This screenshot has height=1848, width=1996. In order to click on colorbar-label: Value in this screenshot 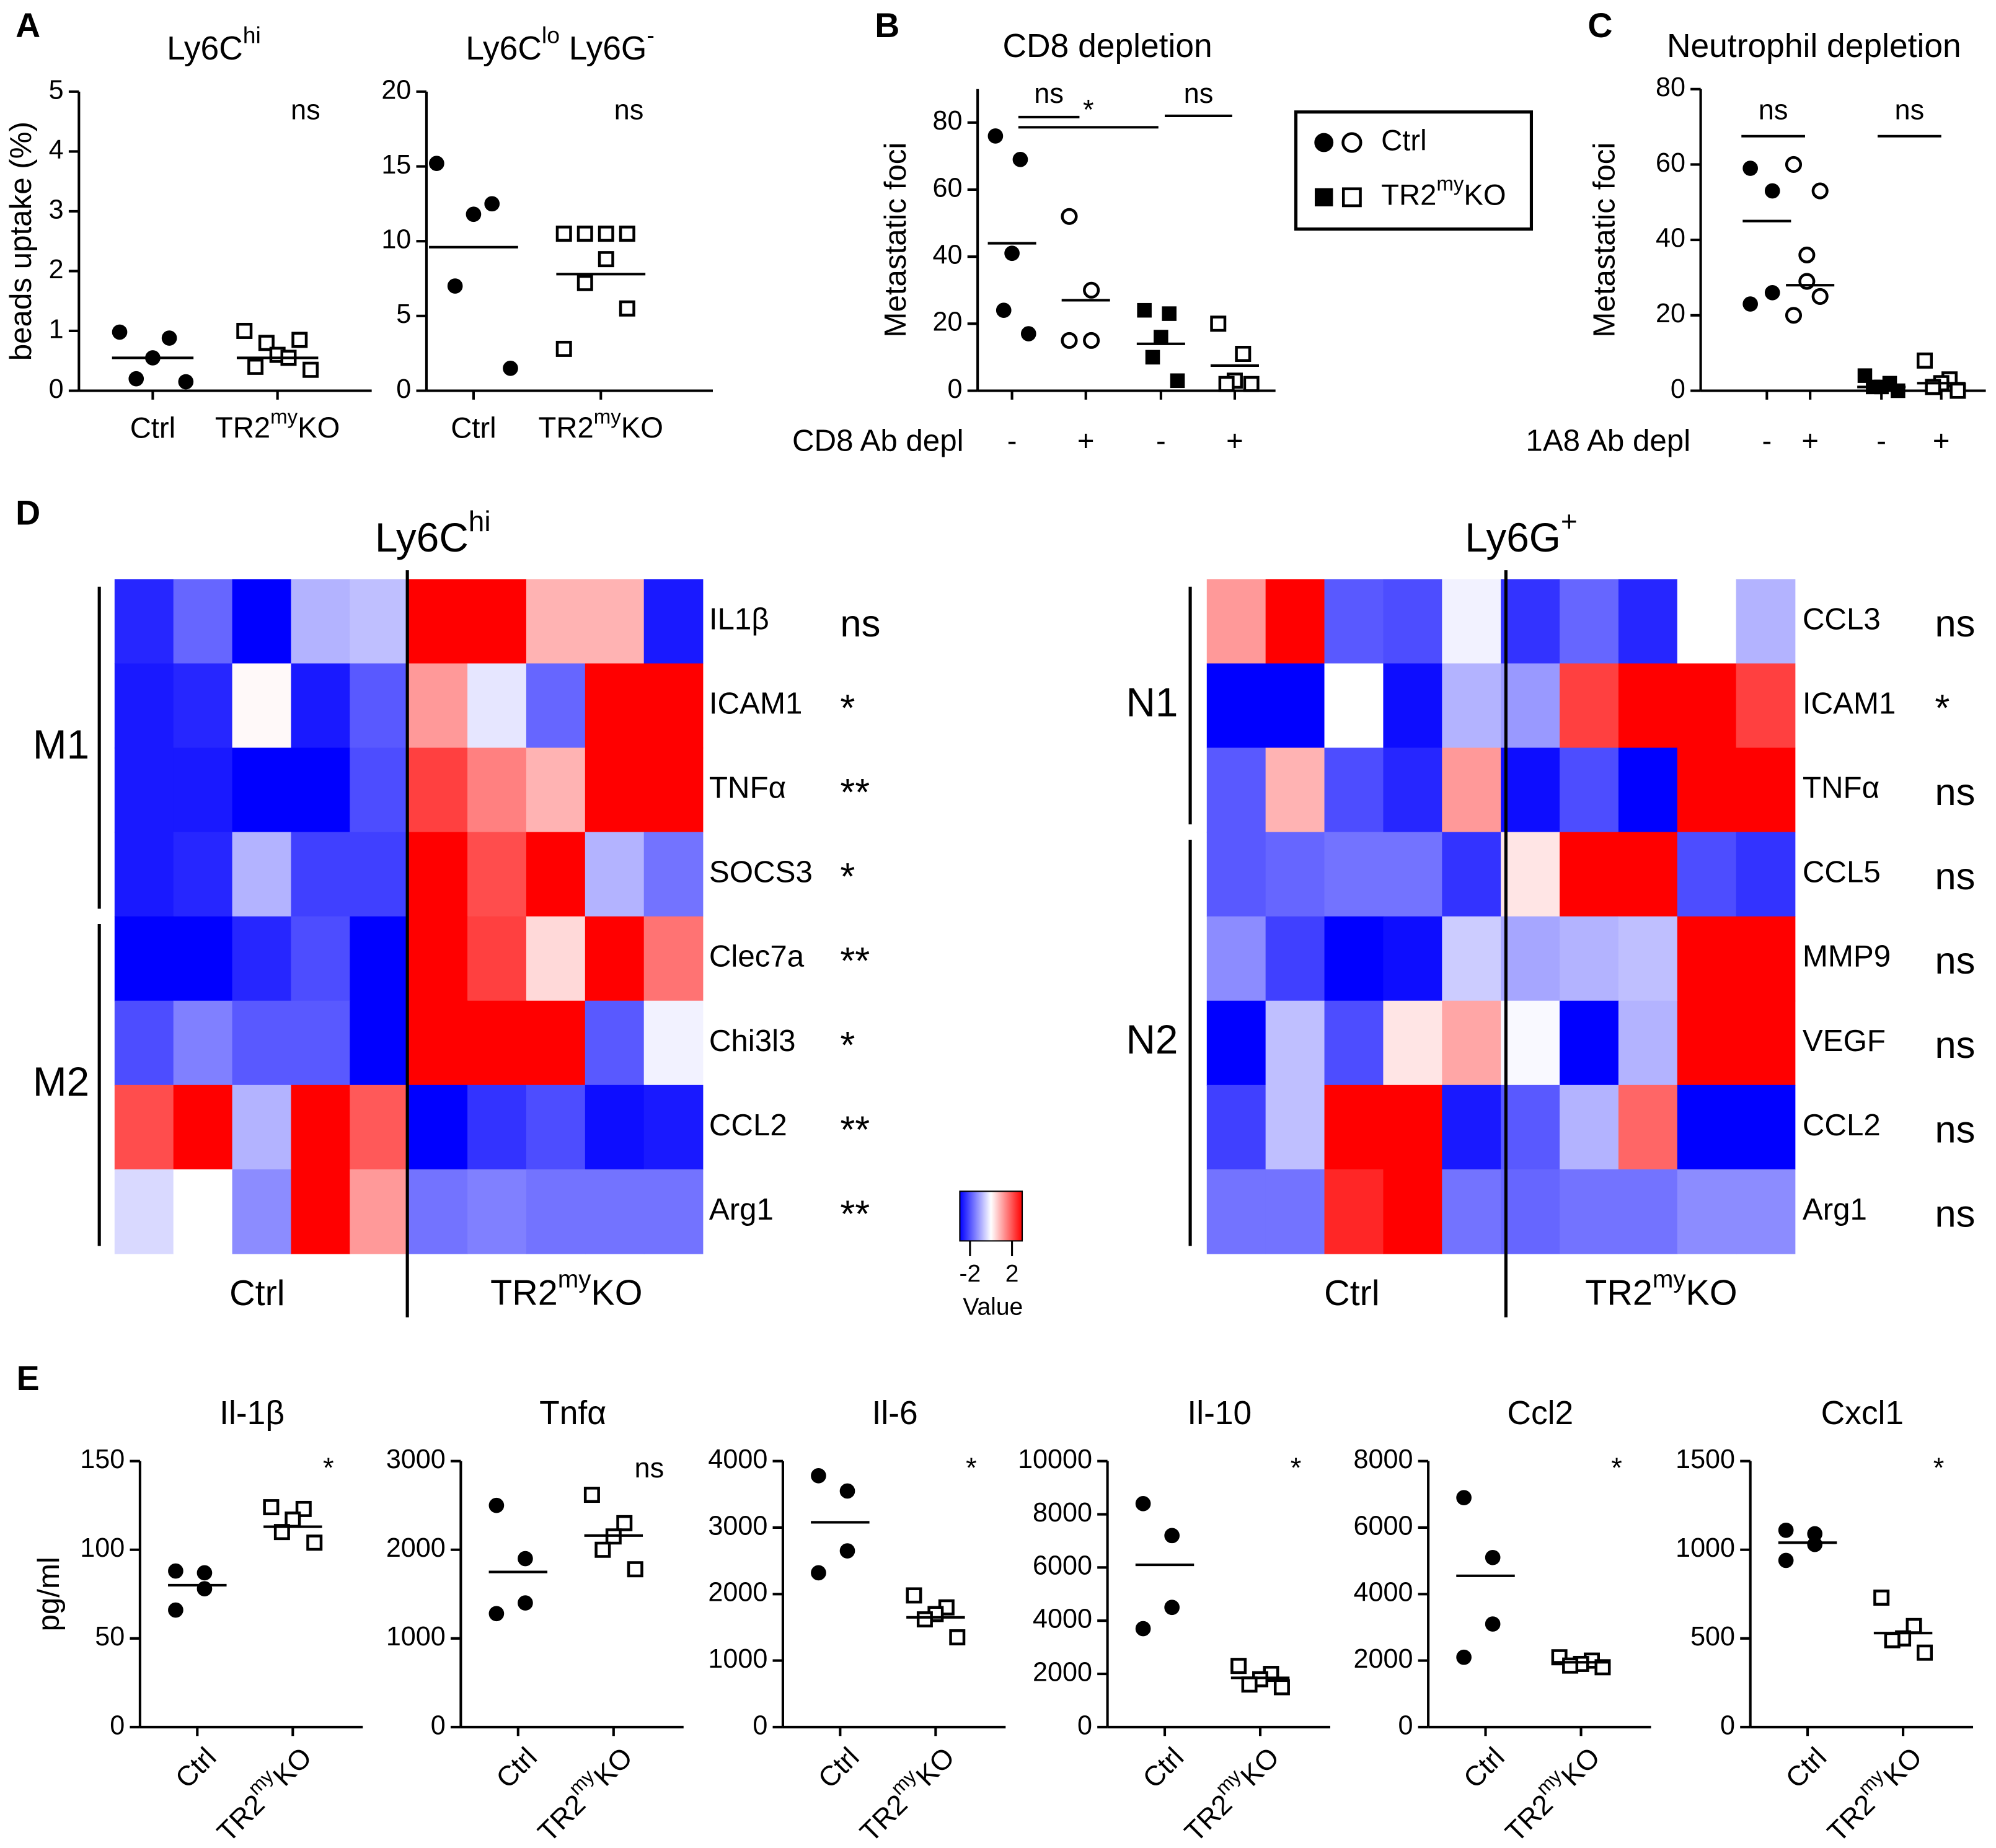, I will do `click(993, 1307)`.